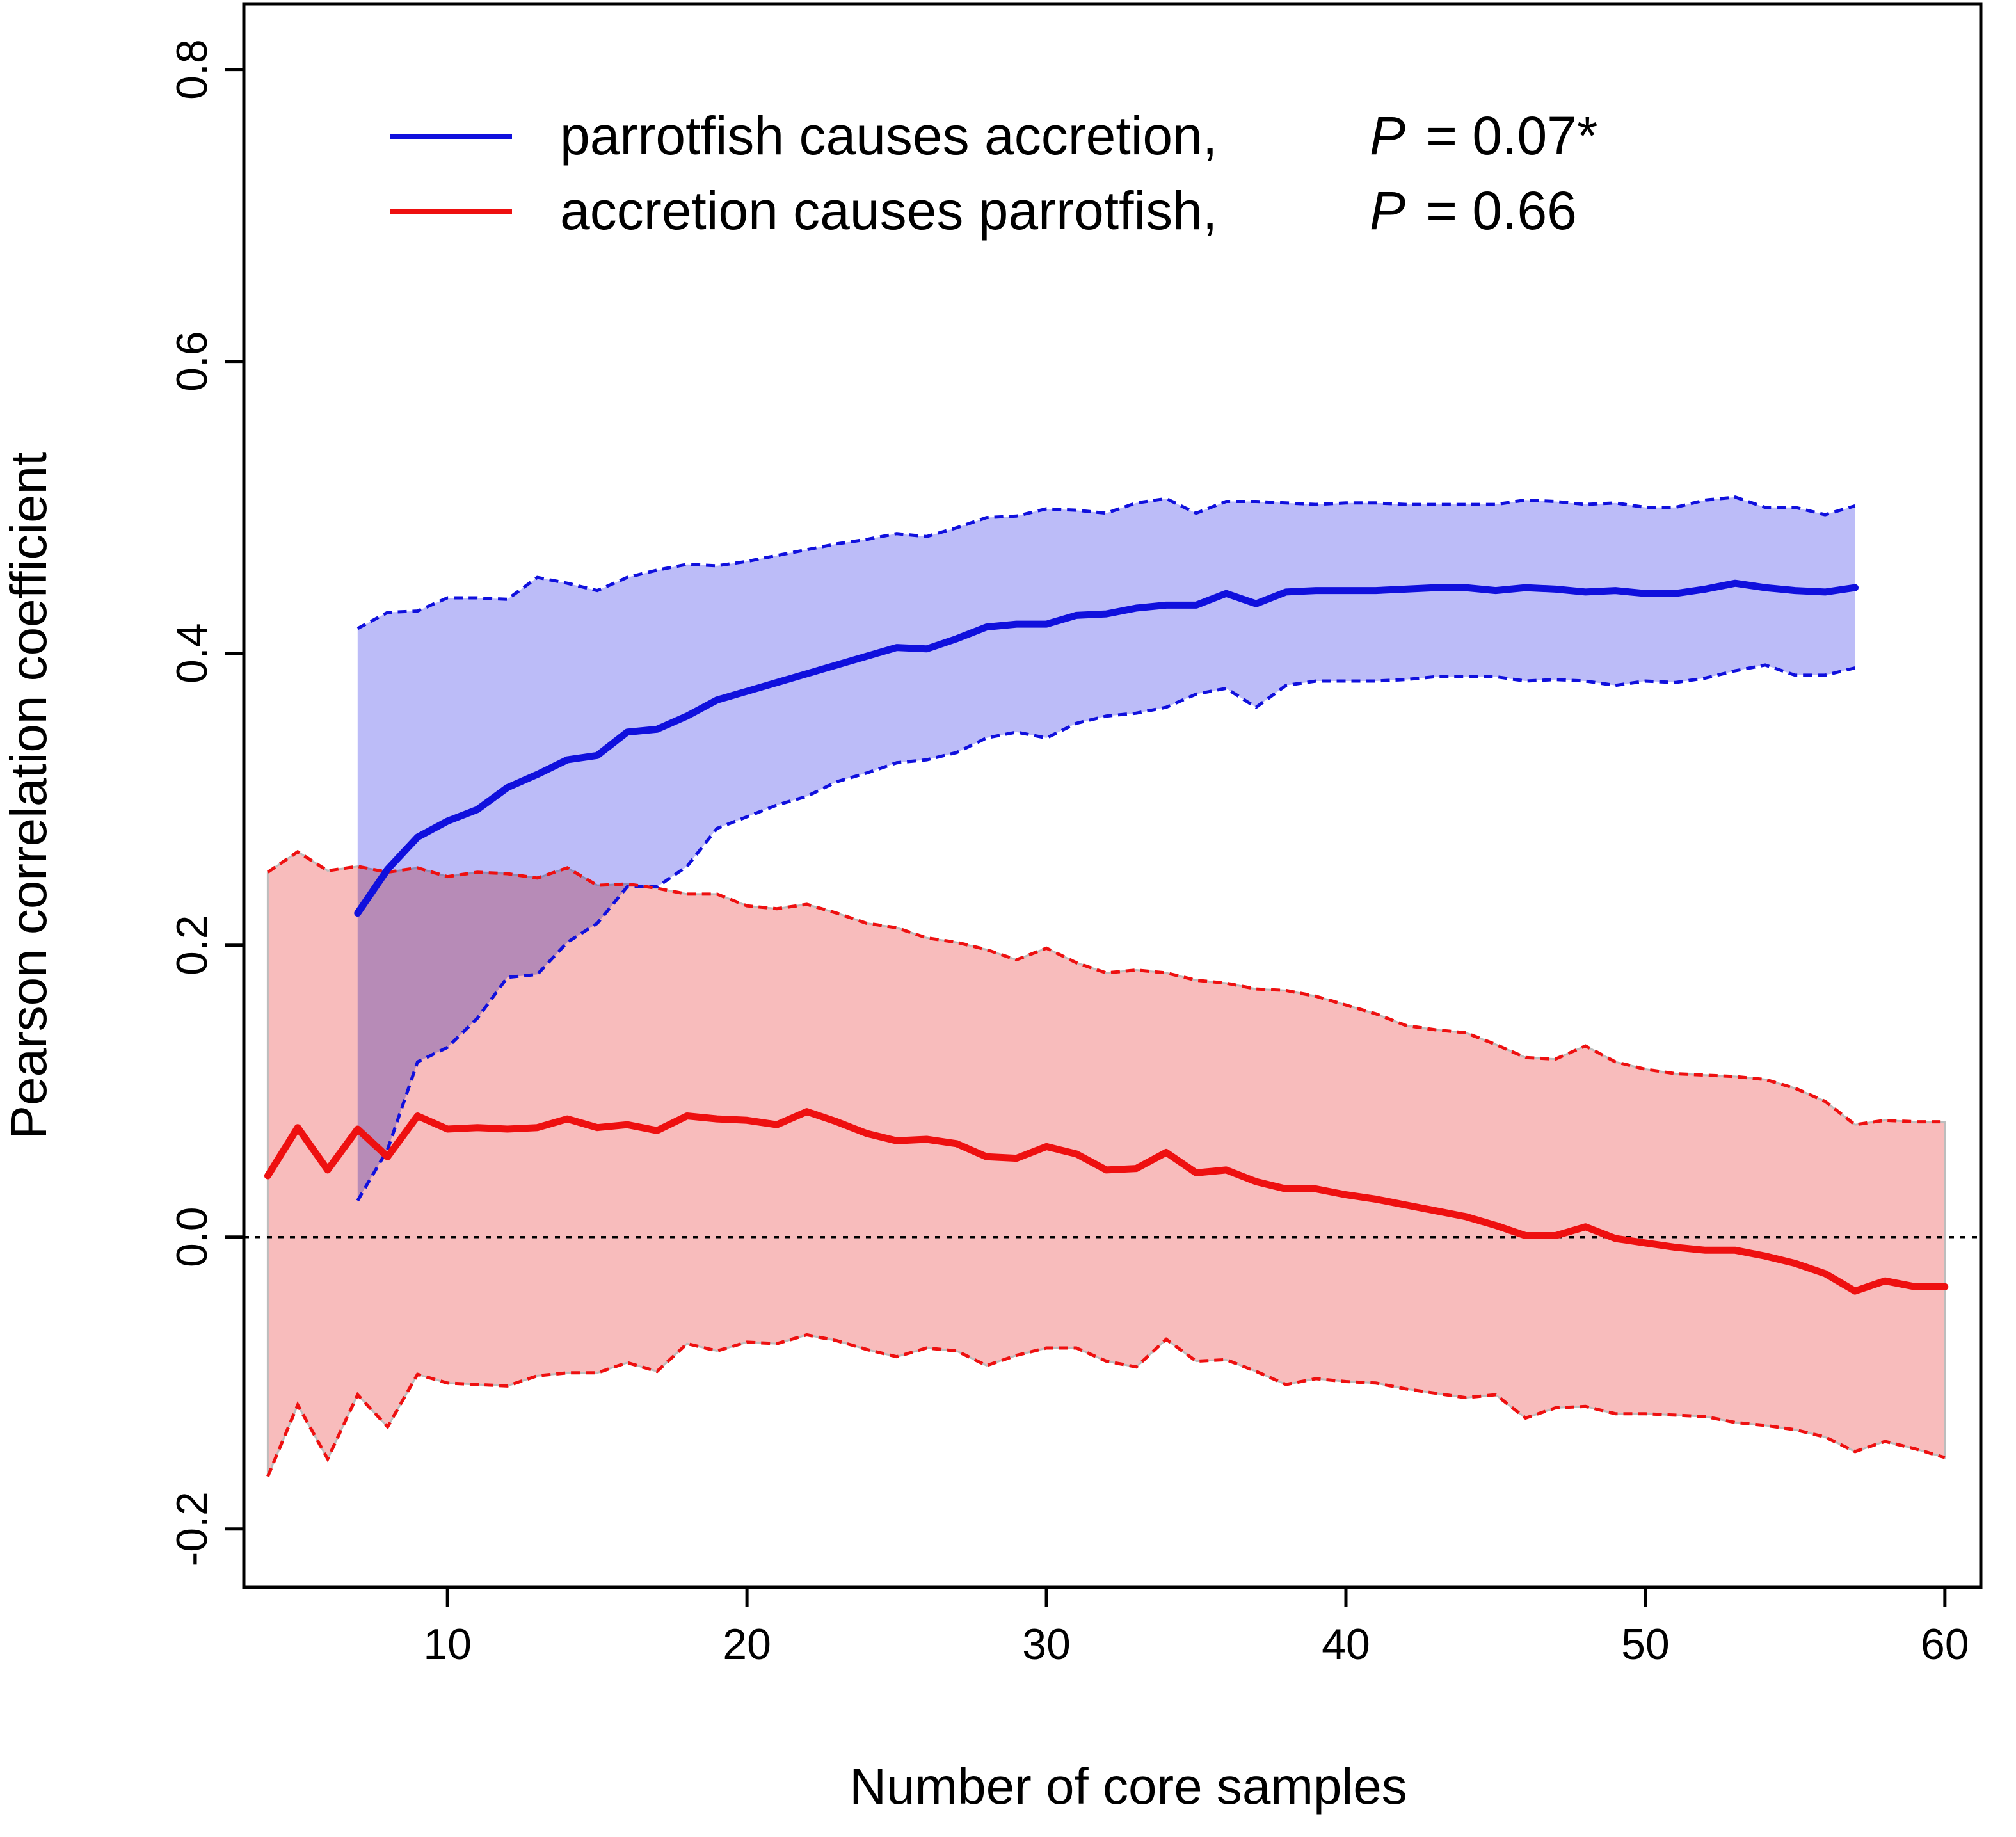 This screenshot has width=2016, height=1837. Describe the element at coordinates (1387, 136) in the screenshot. I see `legend-p-symbol-blue: P` at that location.